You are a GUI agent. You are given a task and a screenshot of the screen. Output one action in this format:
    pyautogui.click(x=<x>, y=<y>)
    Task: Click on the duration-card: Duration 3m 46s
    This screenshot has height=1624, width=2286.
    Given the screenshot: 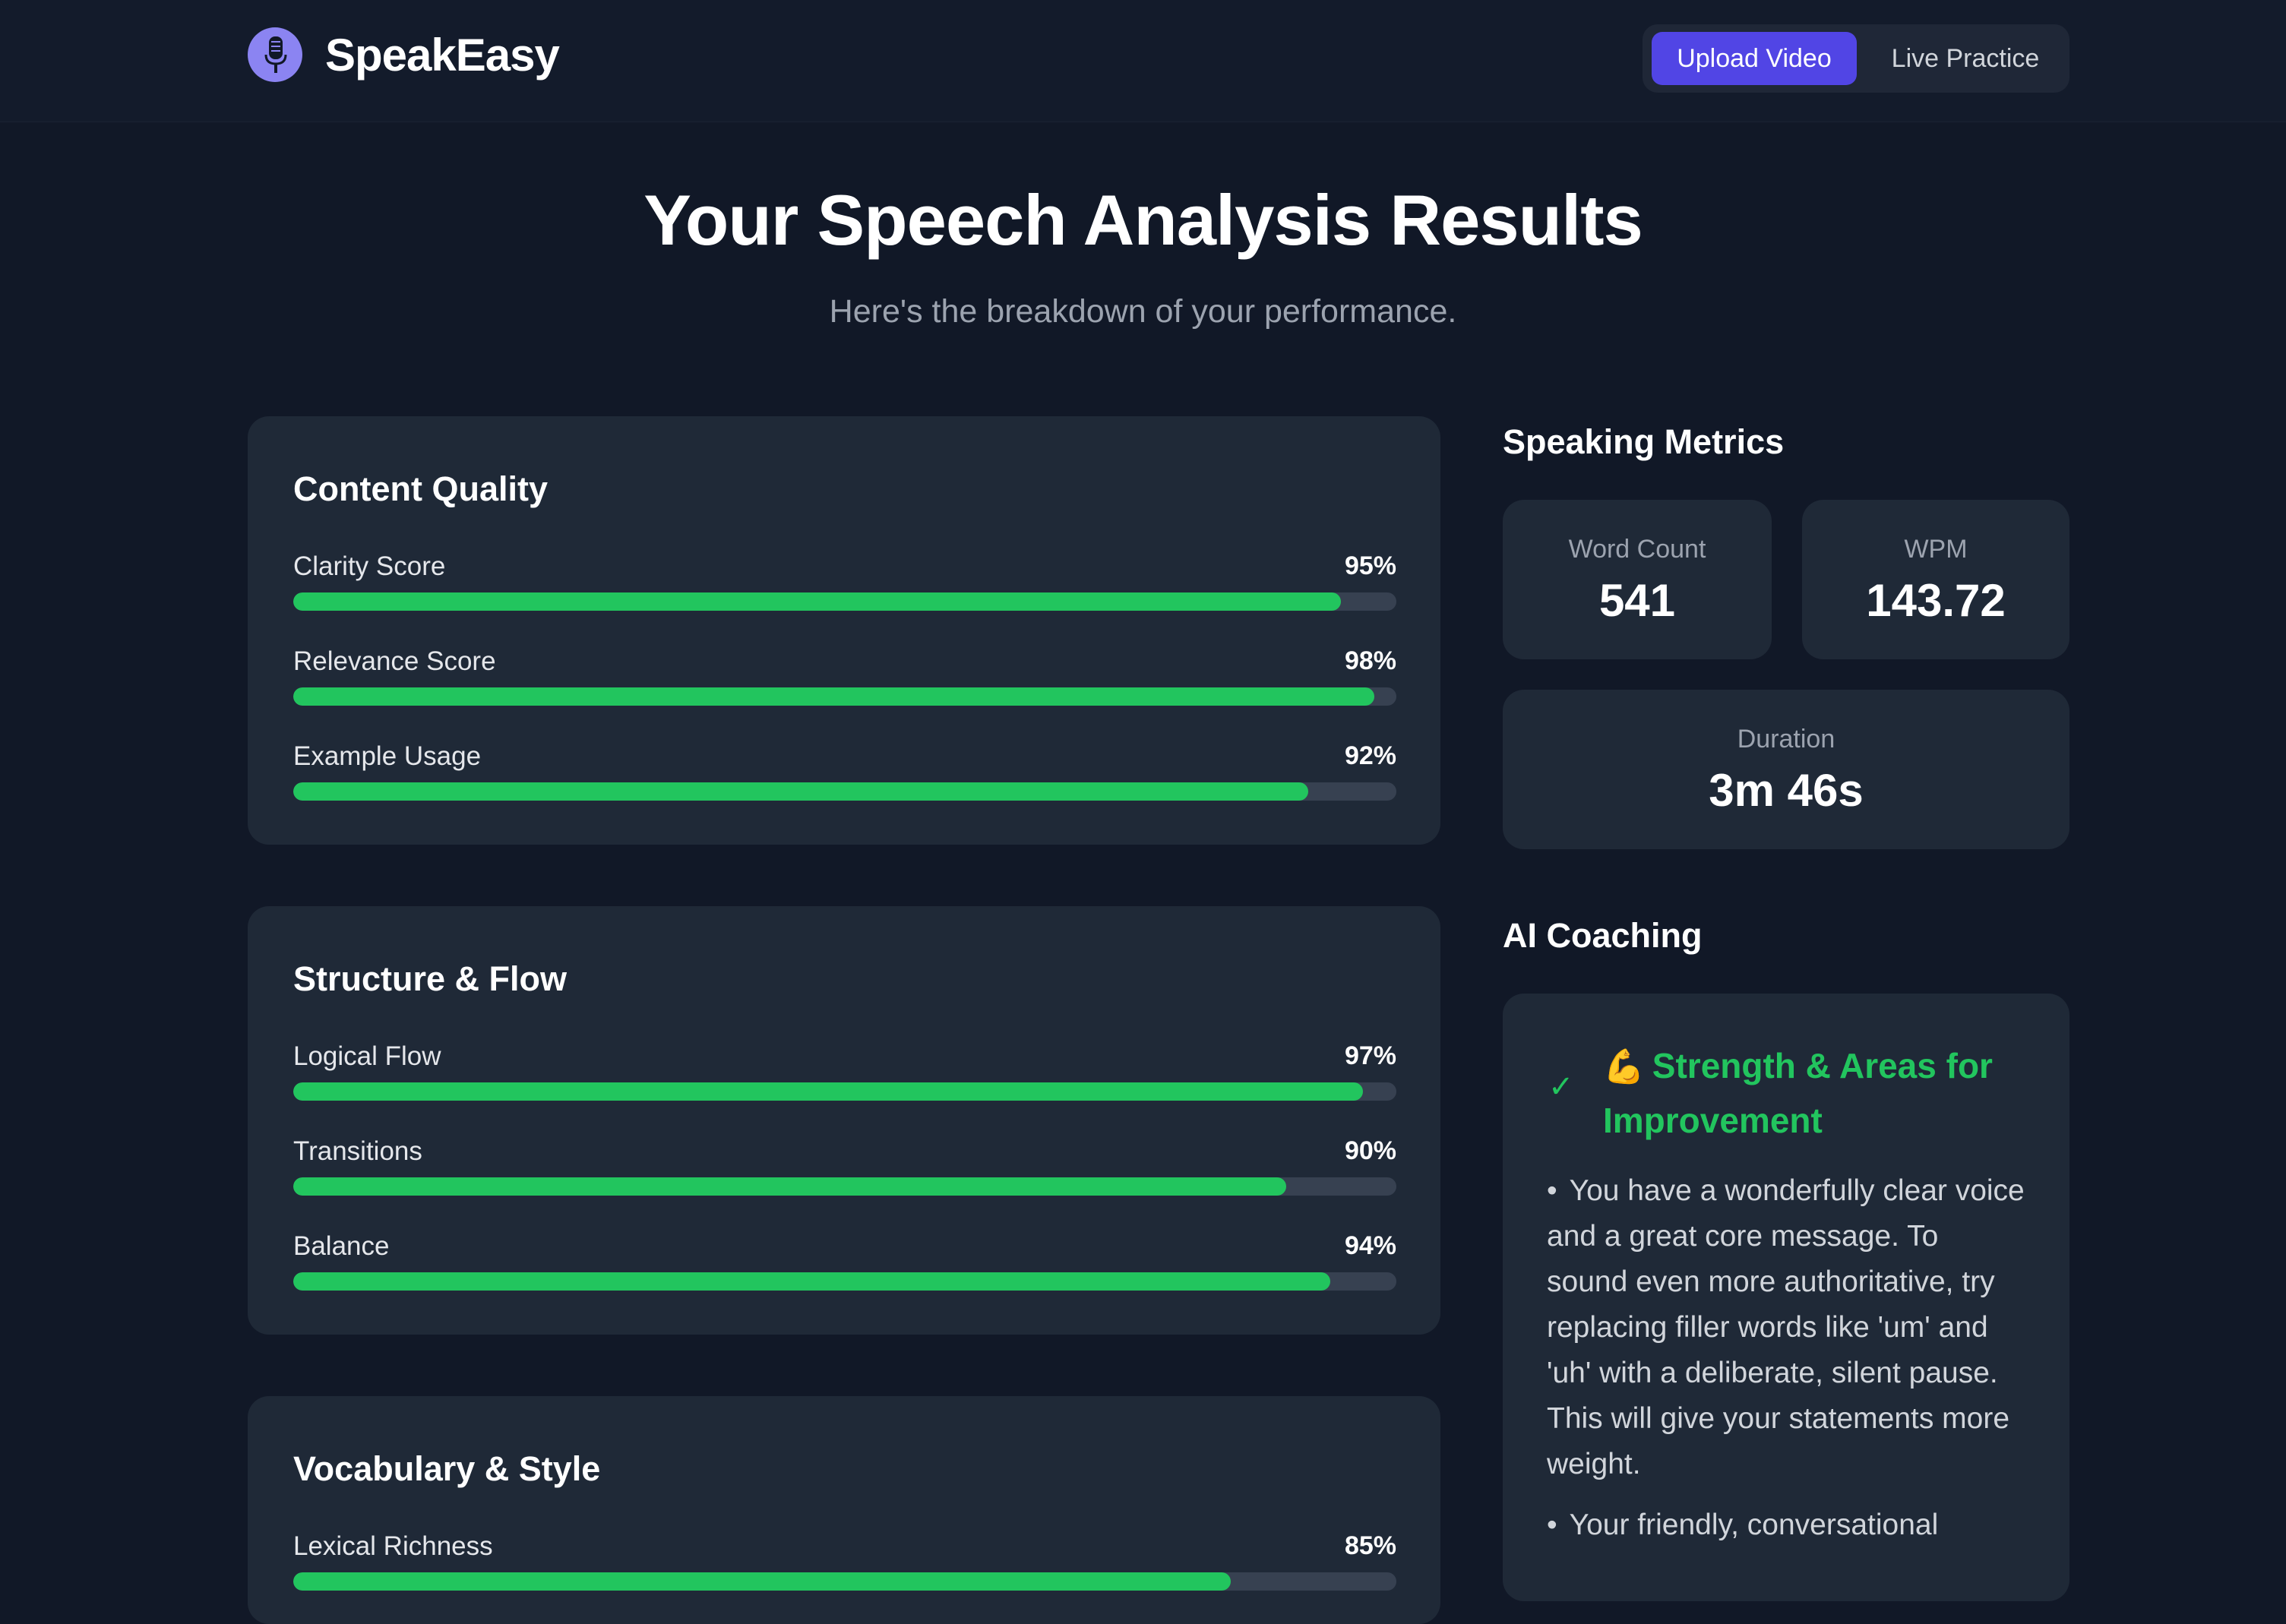 What is the action you would take?
    pyautogui.click(x=1786, y=770)
    